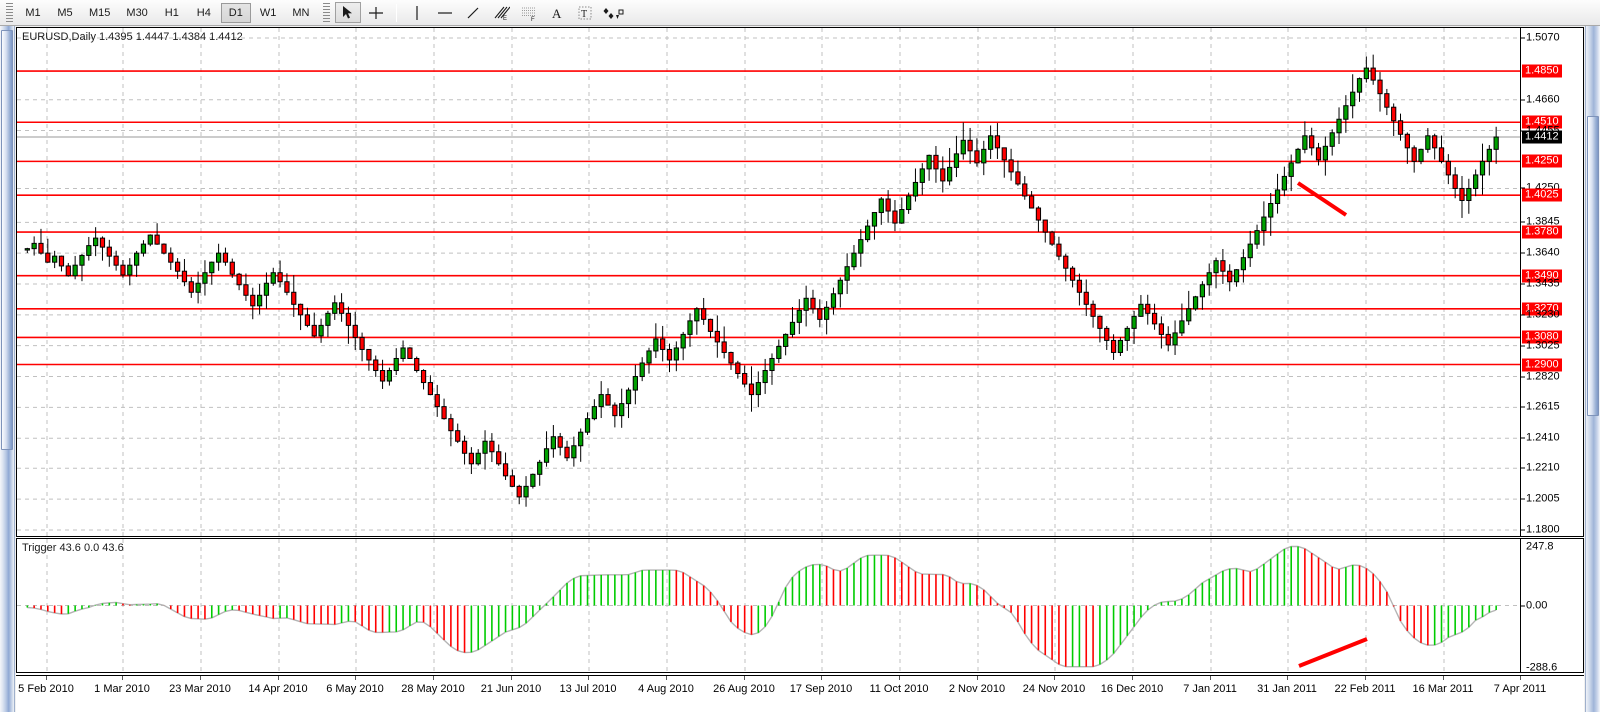 This screenshot has height=712, width=1600. I want to click on indicator-axis-label: 0.00, so click(1537, 605).